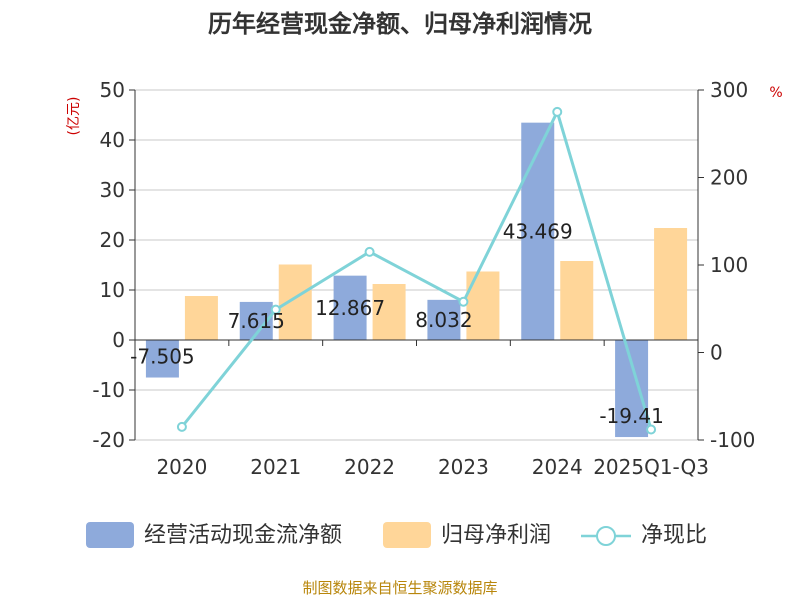  I want to click on category-label: 2025Q1-Q3, so click(651, 467).